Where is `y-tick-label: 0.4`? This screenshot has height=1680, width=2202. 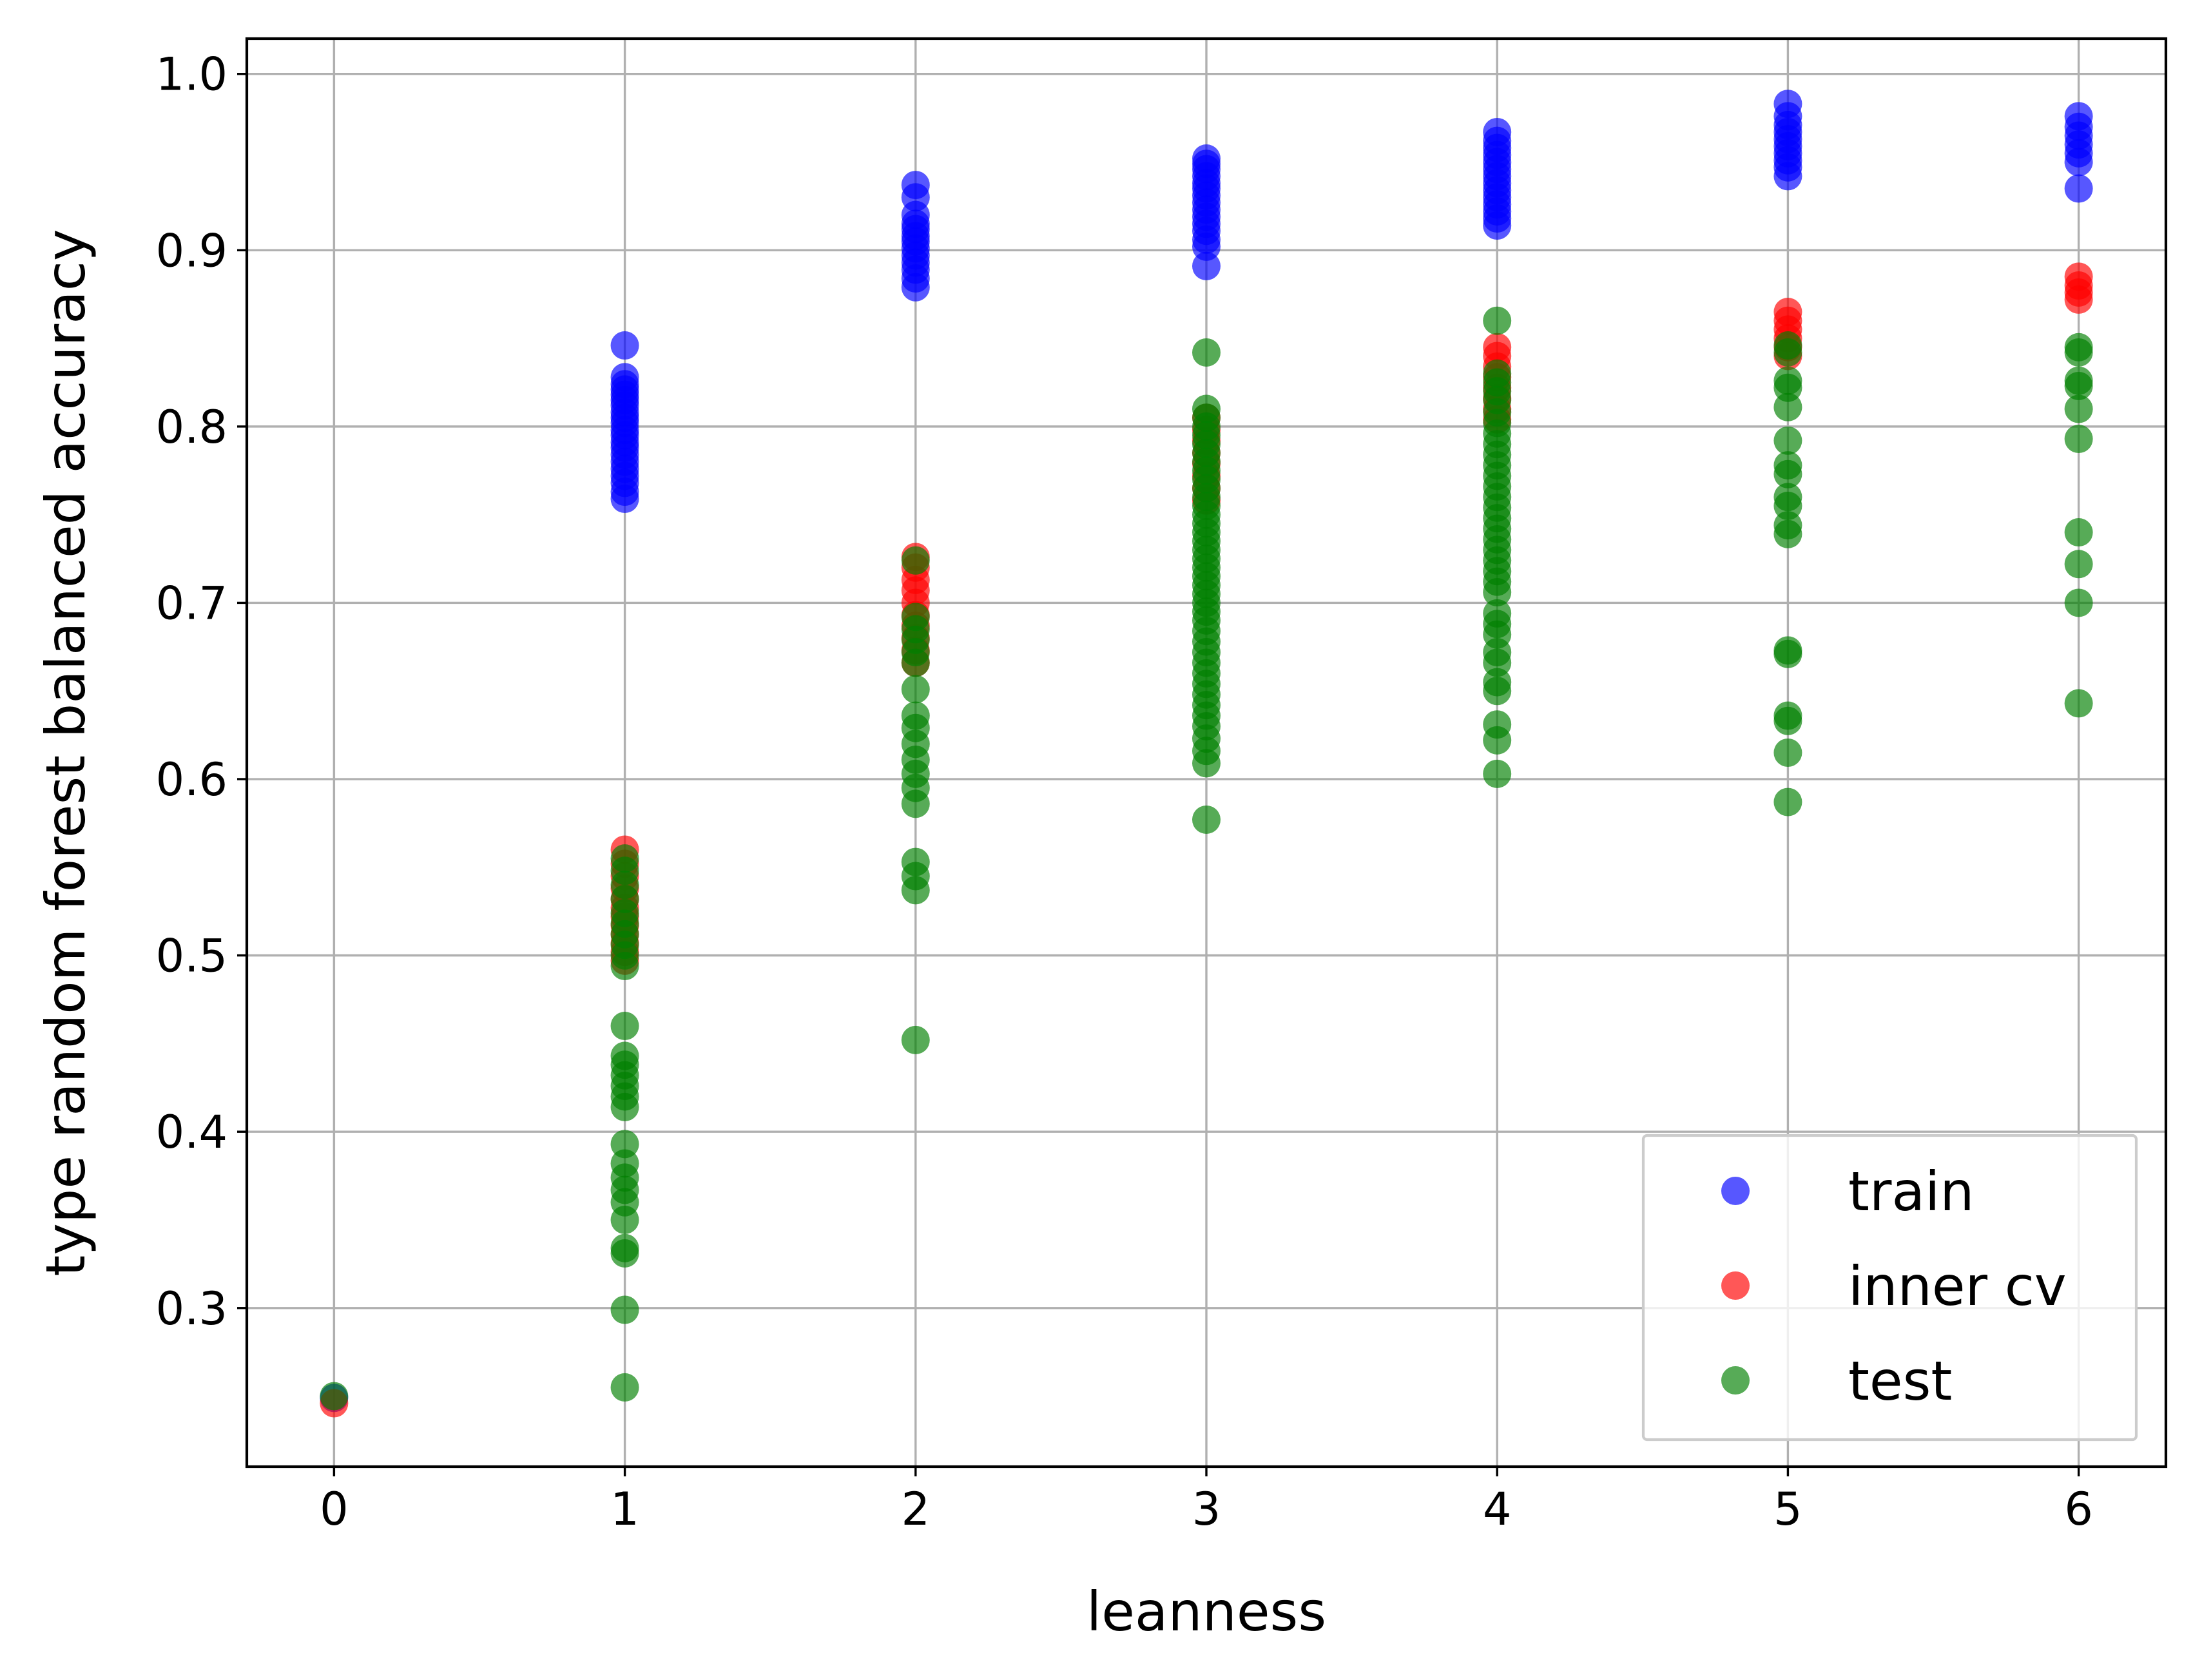 y-tick-label: 0.4 is located at coordinates (191, 1133).